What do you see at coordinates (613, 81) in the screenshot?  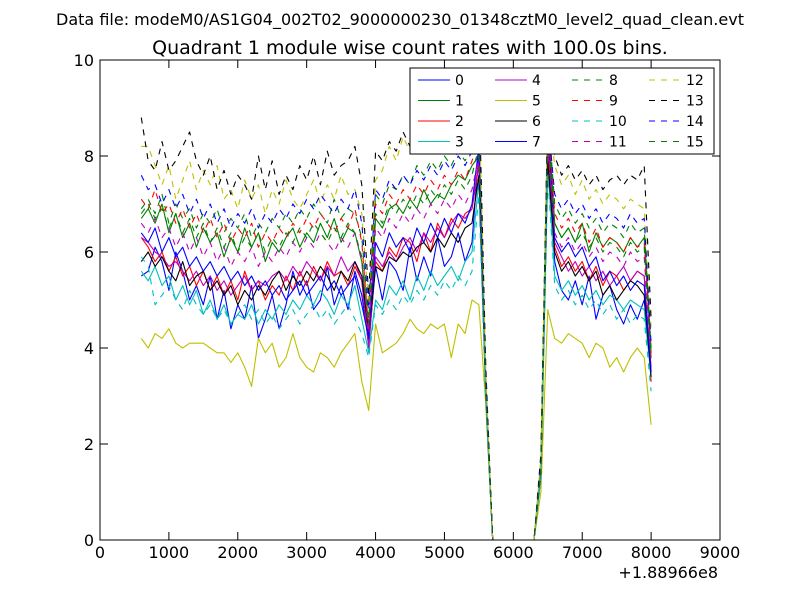 I see `legend-label-8: 8` at bounding box center [613, 81].